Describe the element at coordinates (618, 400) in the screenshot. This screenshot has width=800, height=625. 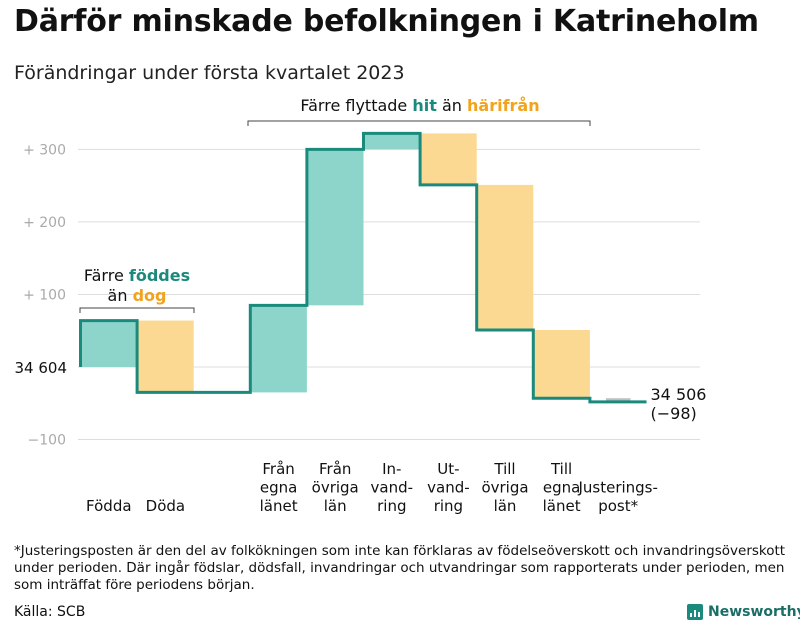
I see `bar-adjustment` at that location.